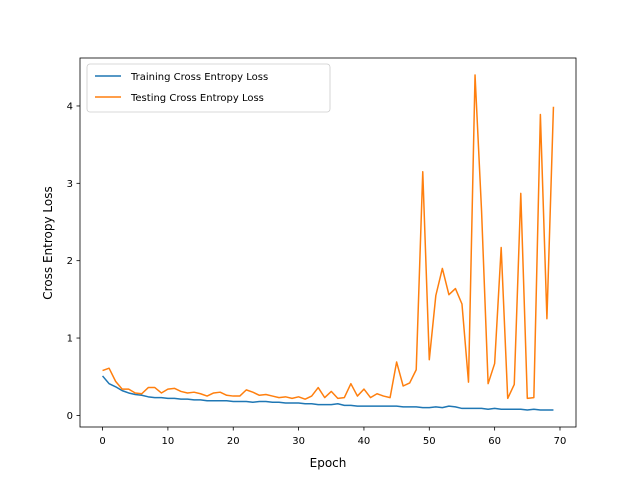 This screenshot has width=640, height=484. I want to click on y-tick-label: 4, so click(70, 106).